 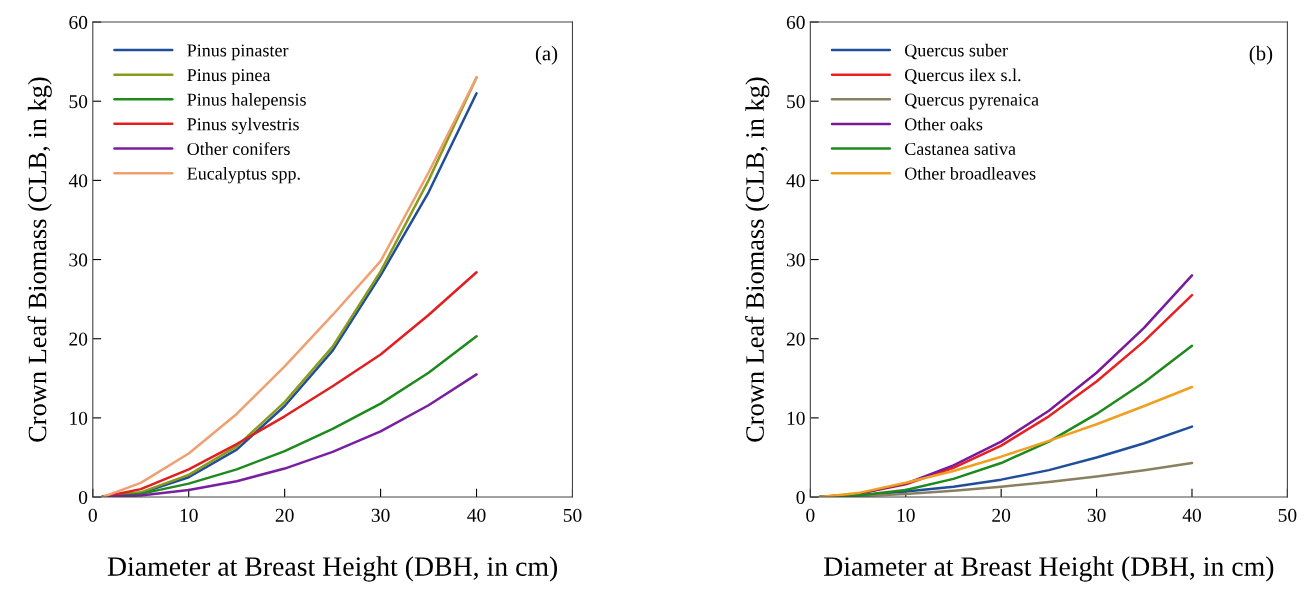 I want to click on legend-label: Quercus suber, so click(x=956, y=51).